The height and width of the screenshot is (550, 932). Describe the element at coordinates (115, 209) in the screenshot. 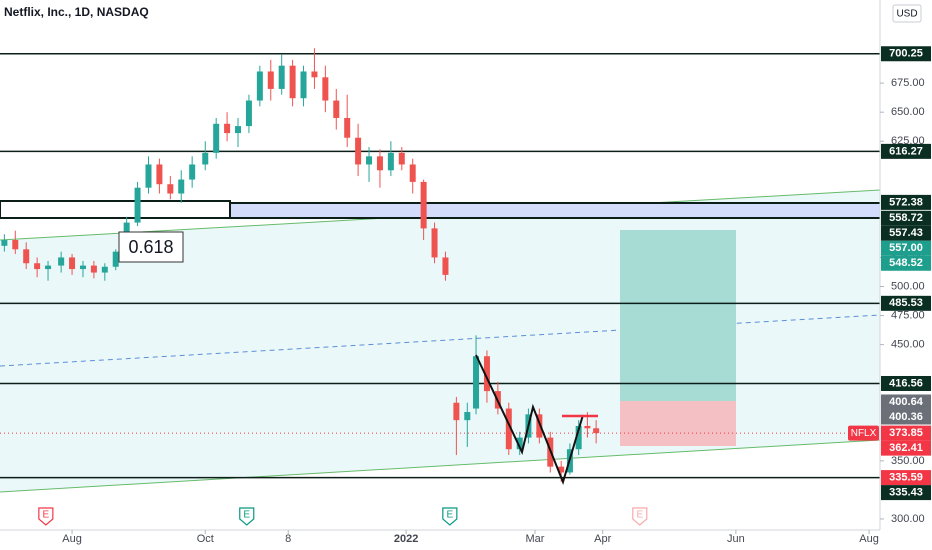

I see `zone-box` at that location.